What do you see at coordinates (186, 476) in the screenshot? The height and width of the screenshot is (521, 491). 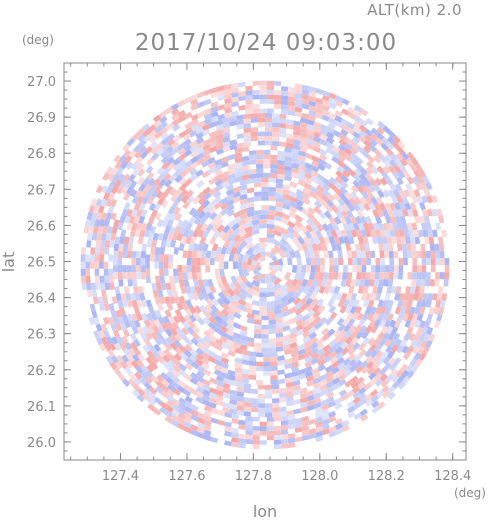 I see `x-tick-label: 127.6` at bounding box center [186, 476].